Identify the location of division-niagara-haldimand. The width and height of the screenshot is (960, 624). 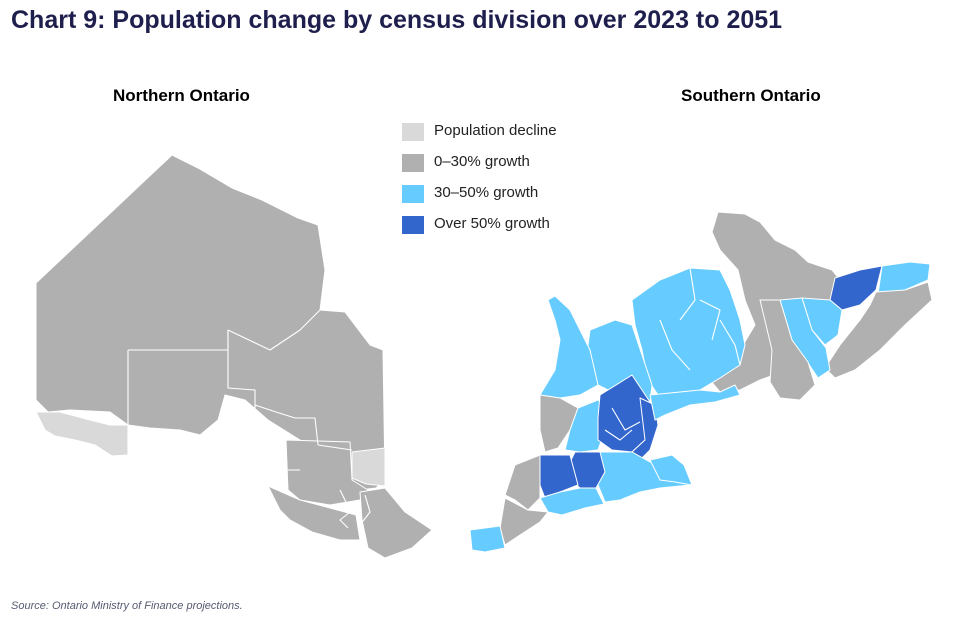
(671, 470).